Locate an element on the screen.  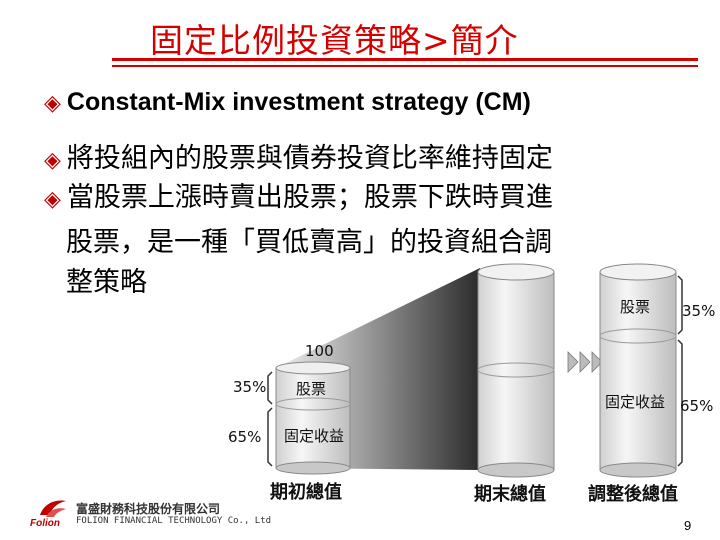
initial-value: 100 is located at coordinates (319, 351).